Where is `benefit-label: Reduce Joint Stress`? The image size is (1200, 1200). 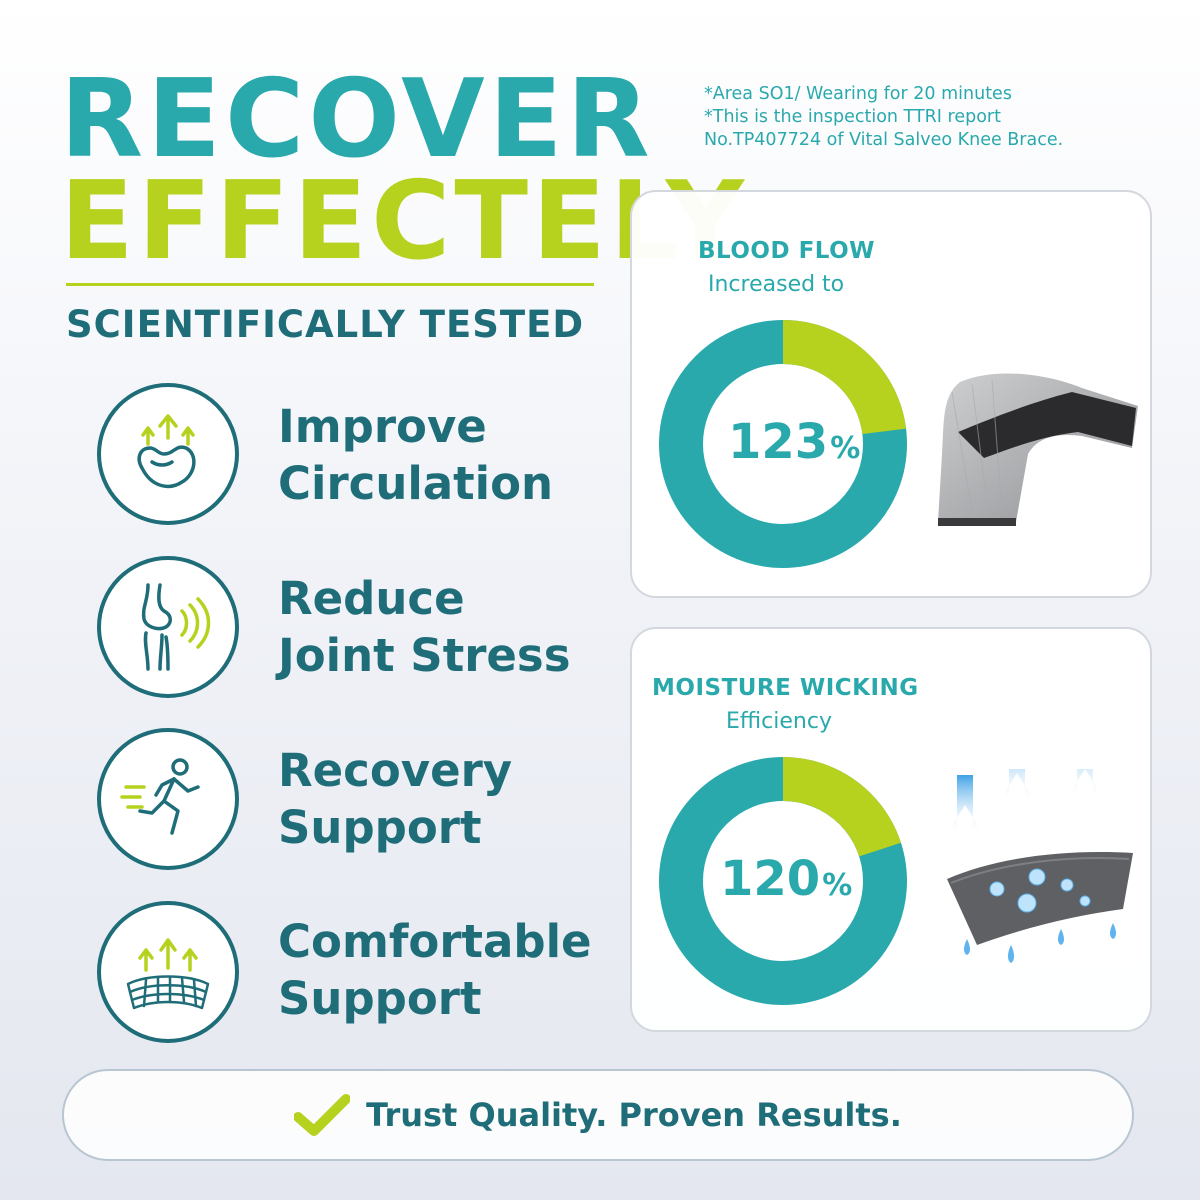 benefit-label: Reduce Joint Stress is located at coordinates (424, 627).